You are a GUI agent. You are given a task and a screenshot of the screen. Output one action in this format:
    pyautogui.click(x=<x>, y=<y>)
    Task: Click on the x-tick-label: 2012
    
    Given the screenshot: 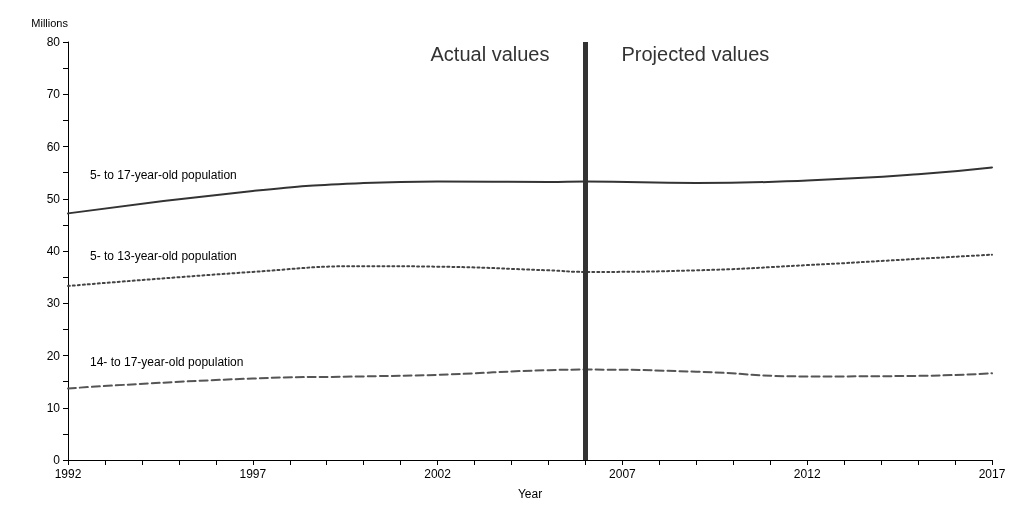 What is the action you would take?
    pyautogui.click(x=807, y=474)
    